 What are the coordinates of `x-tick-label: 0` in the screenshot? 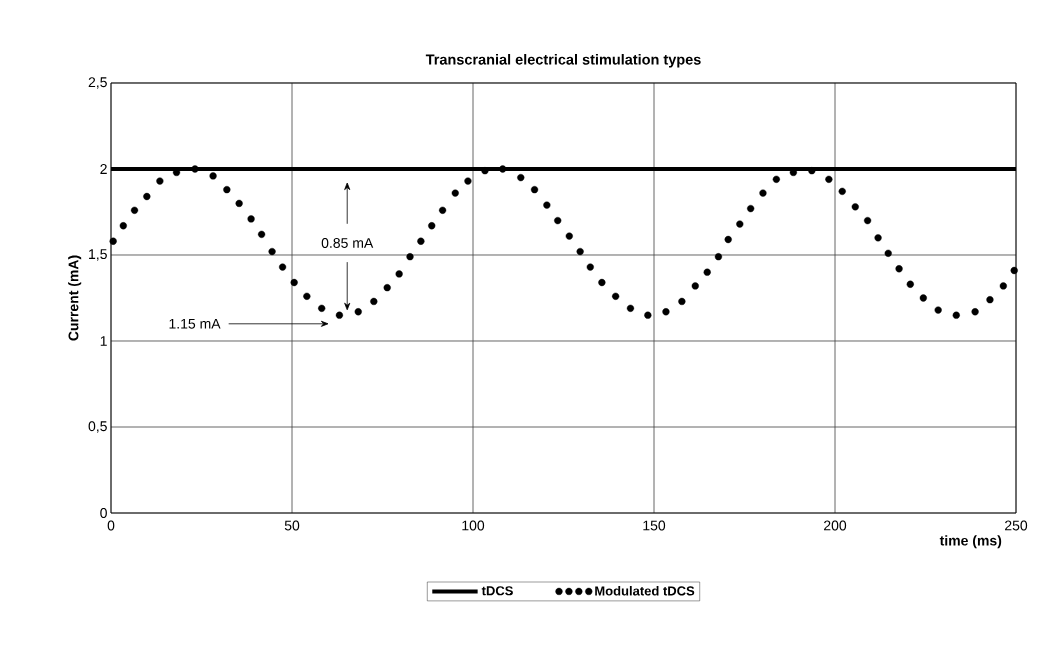 It's located at (111, 525).